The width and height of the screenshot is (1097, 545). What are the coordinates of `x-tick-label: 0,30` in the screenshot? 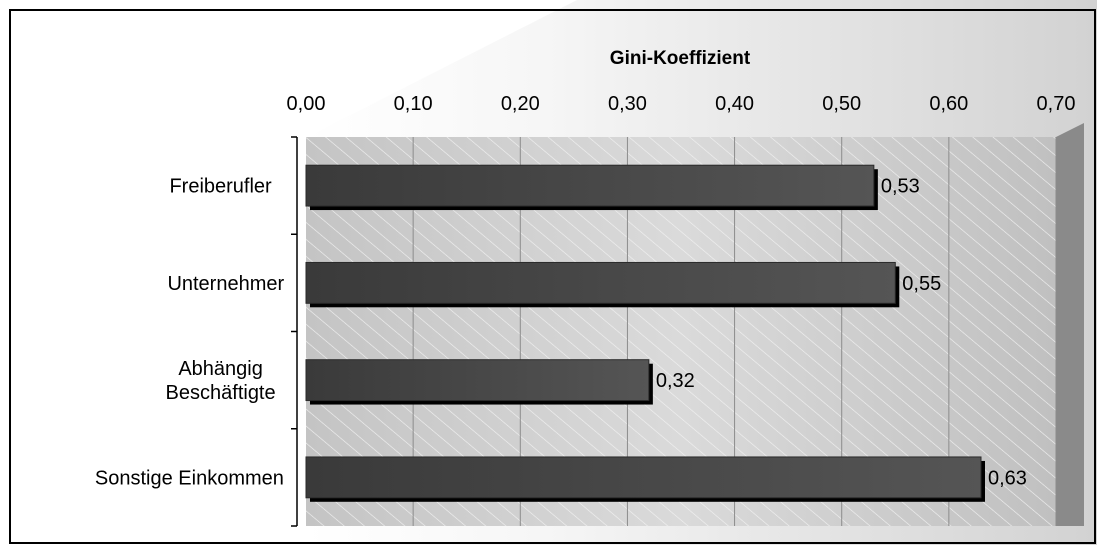 It's located at (627, 104).